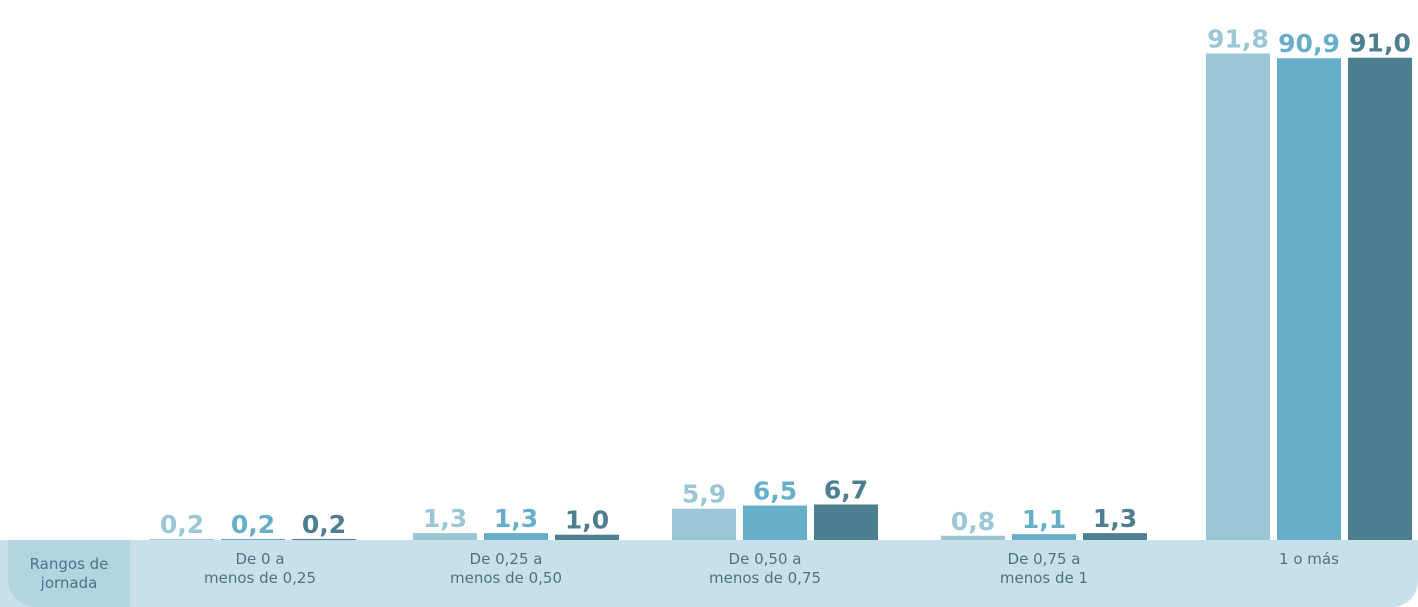 The image size is (1418, 607). I want to click on bar-value-label: 0,8, so click(973, 521).